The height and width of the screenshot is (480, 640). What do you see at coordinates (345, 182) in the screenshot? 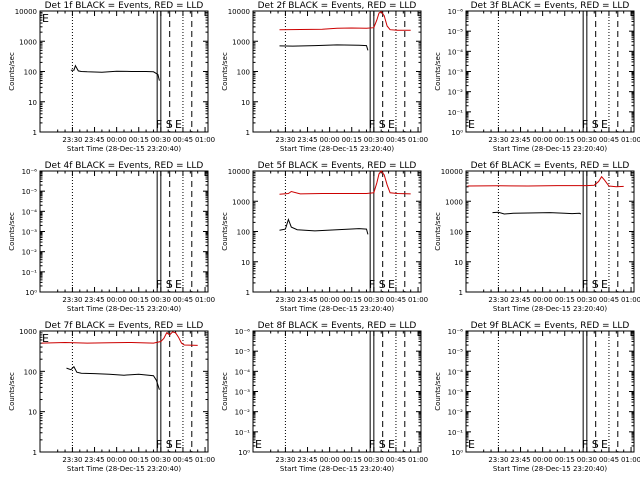
I see `series-lld-line` at bounding box center [345, 182].